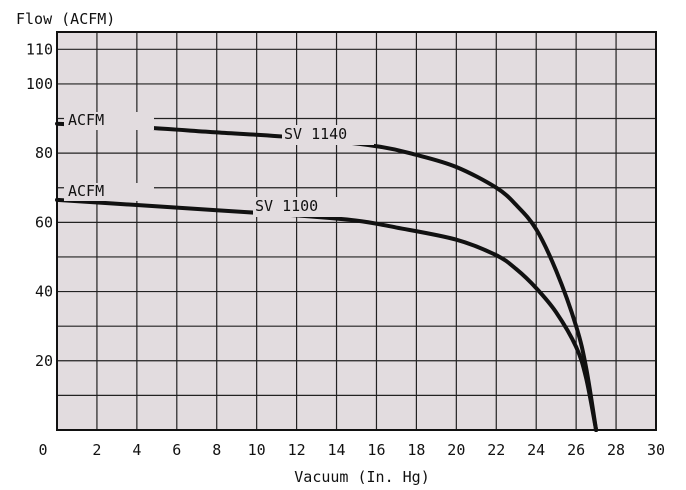  I want to click on x-tick-label: 16, so click(376, 450).